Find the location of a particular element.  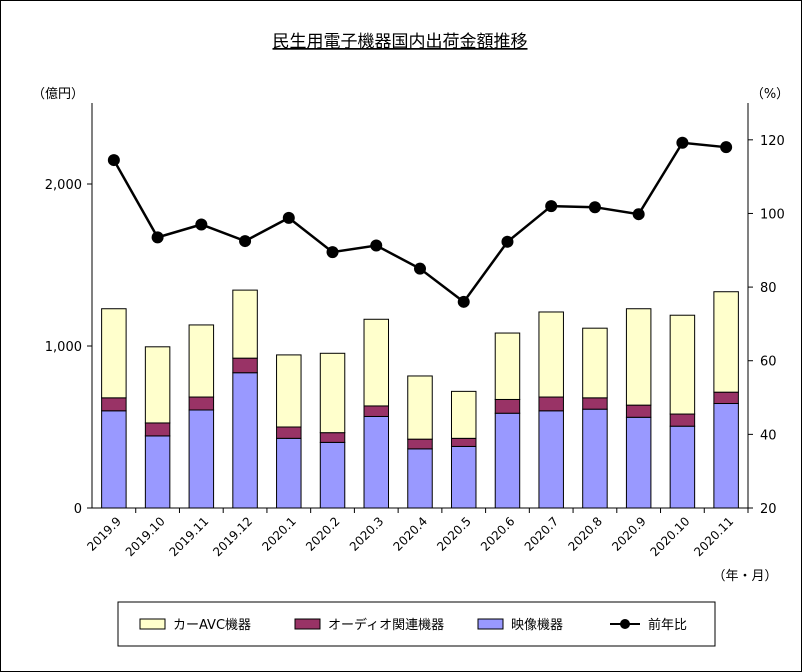

legend-label-series-1: オーディオ関連機器 is located at coordinates (386, 625).